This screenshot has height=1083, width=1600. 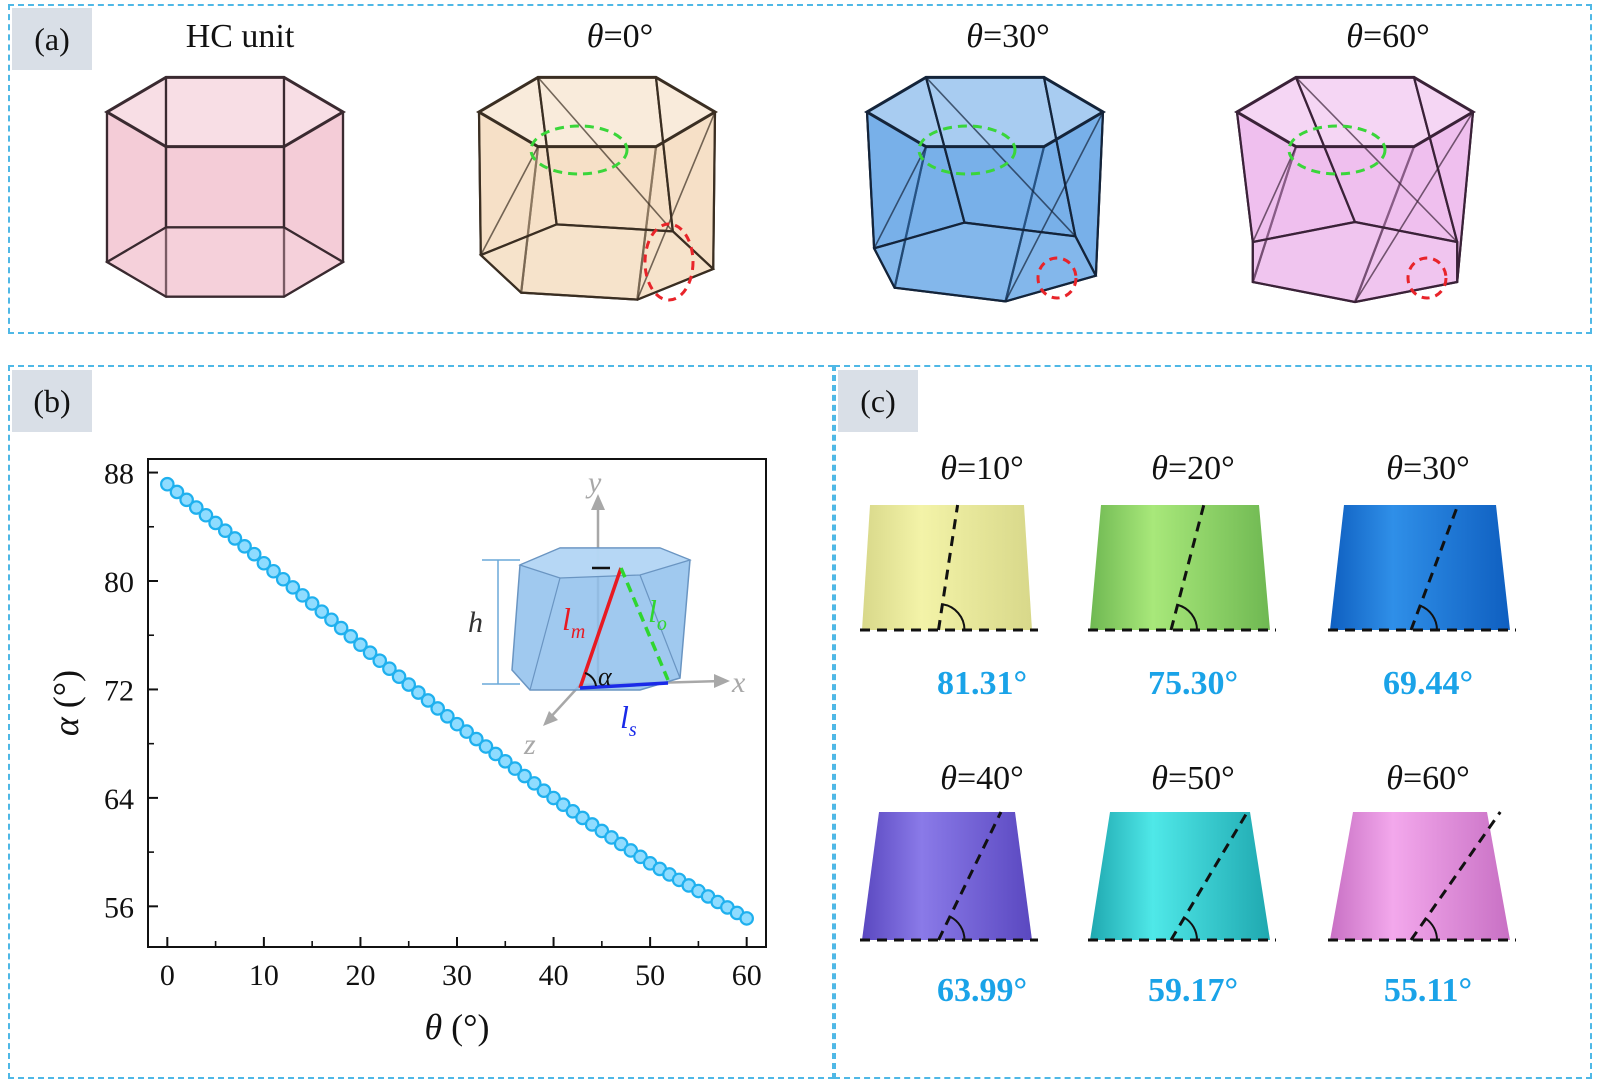 What do you see at coordinates (550, 718) in the screenshot?
I see `inset-z-arrow` at bounding box center [550, 718].